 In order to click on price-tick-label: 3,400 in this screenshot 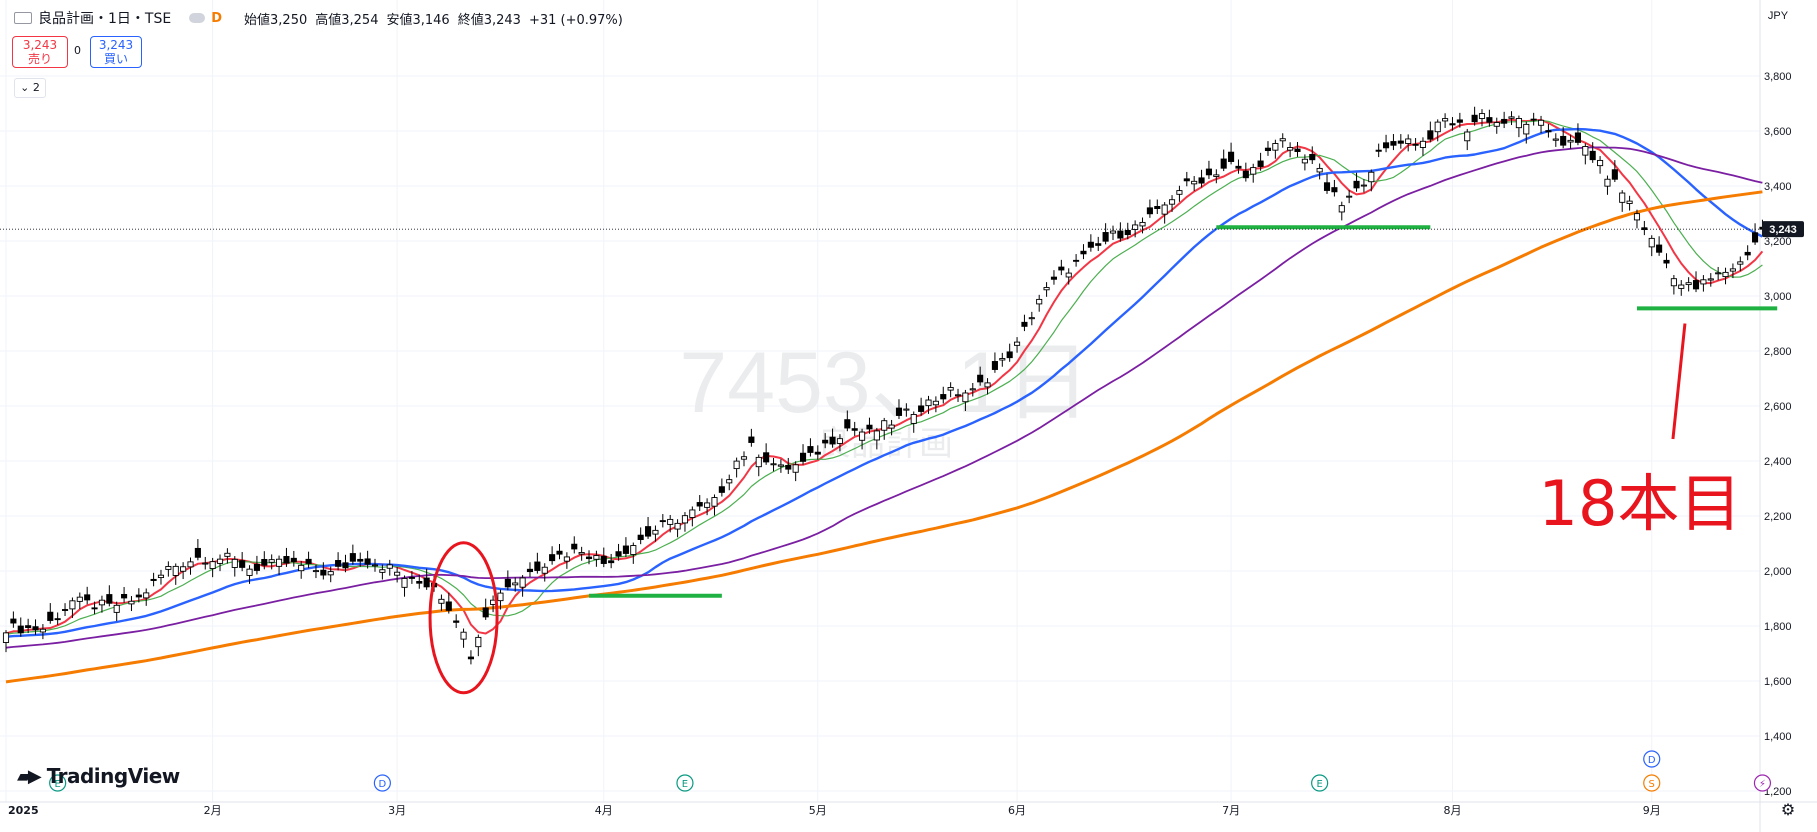, I will do `click(1778, 187)`.